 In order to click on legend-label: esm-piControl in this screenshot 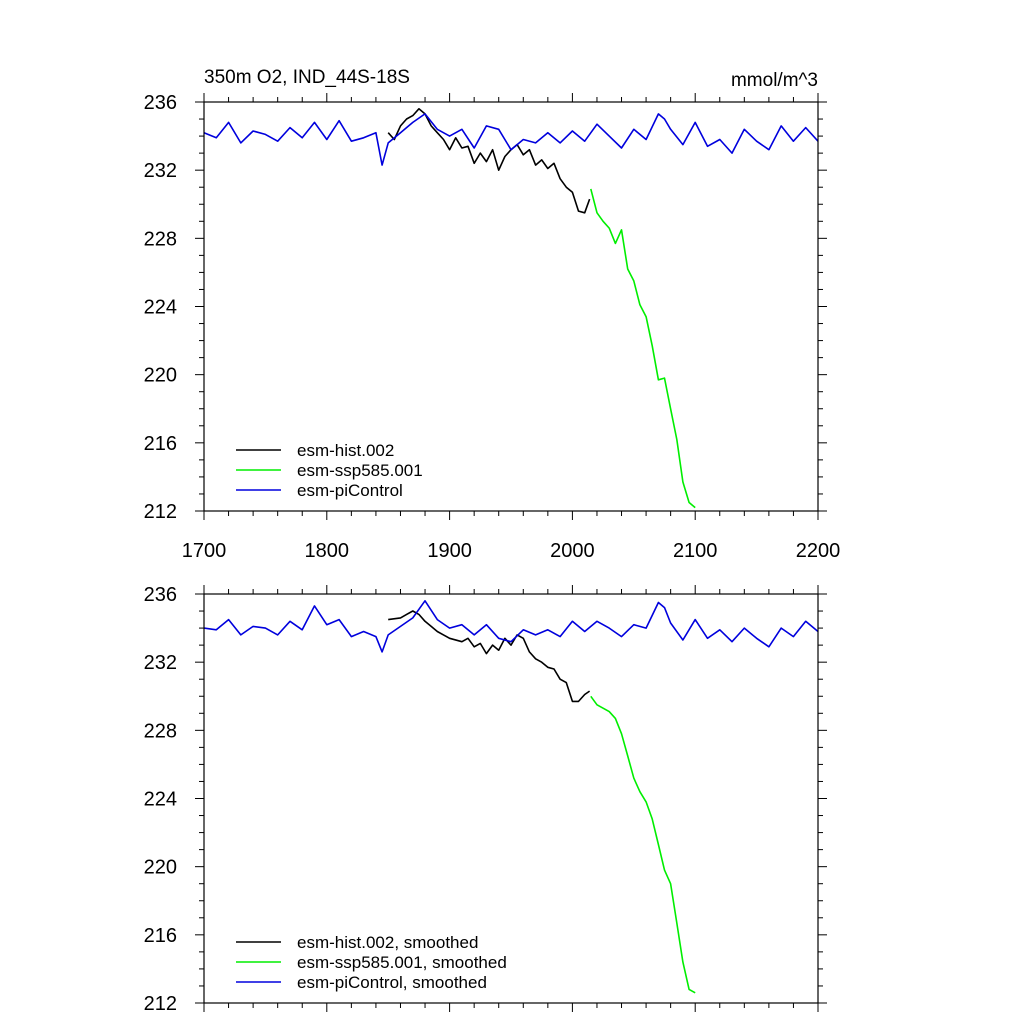, I will do `click(350, 490)`.